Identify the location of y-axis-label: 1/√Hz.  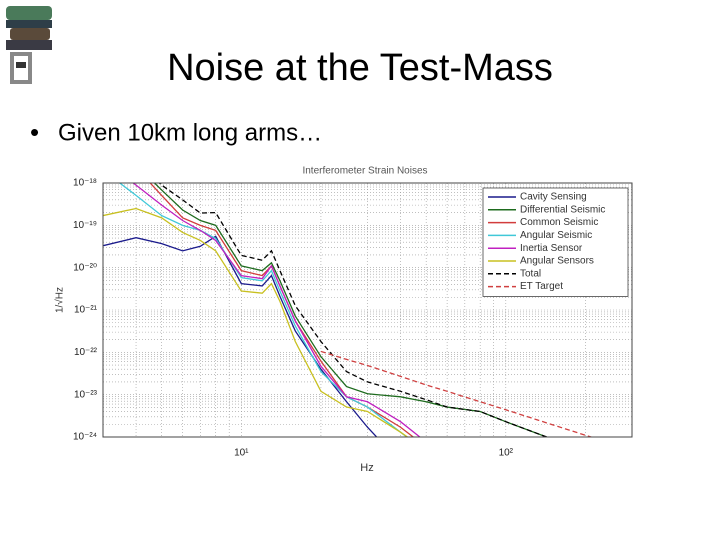
(60, 300).